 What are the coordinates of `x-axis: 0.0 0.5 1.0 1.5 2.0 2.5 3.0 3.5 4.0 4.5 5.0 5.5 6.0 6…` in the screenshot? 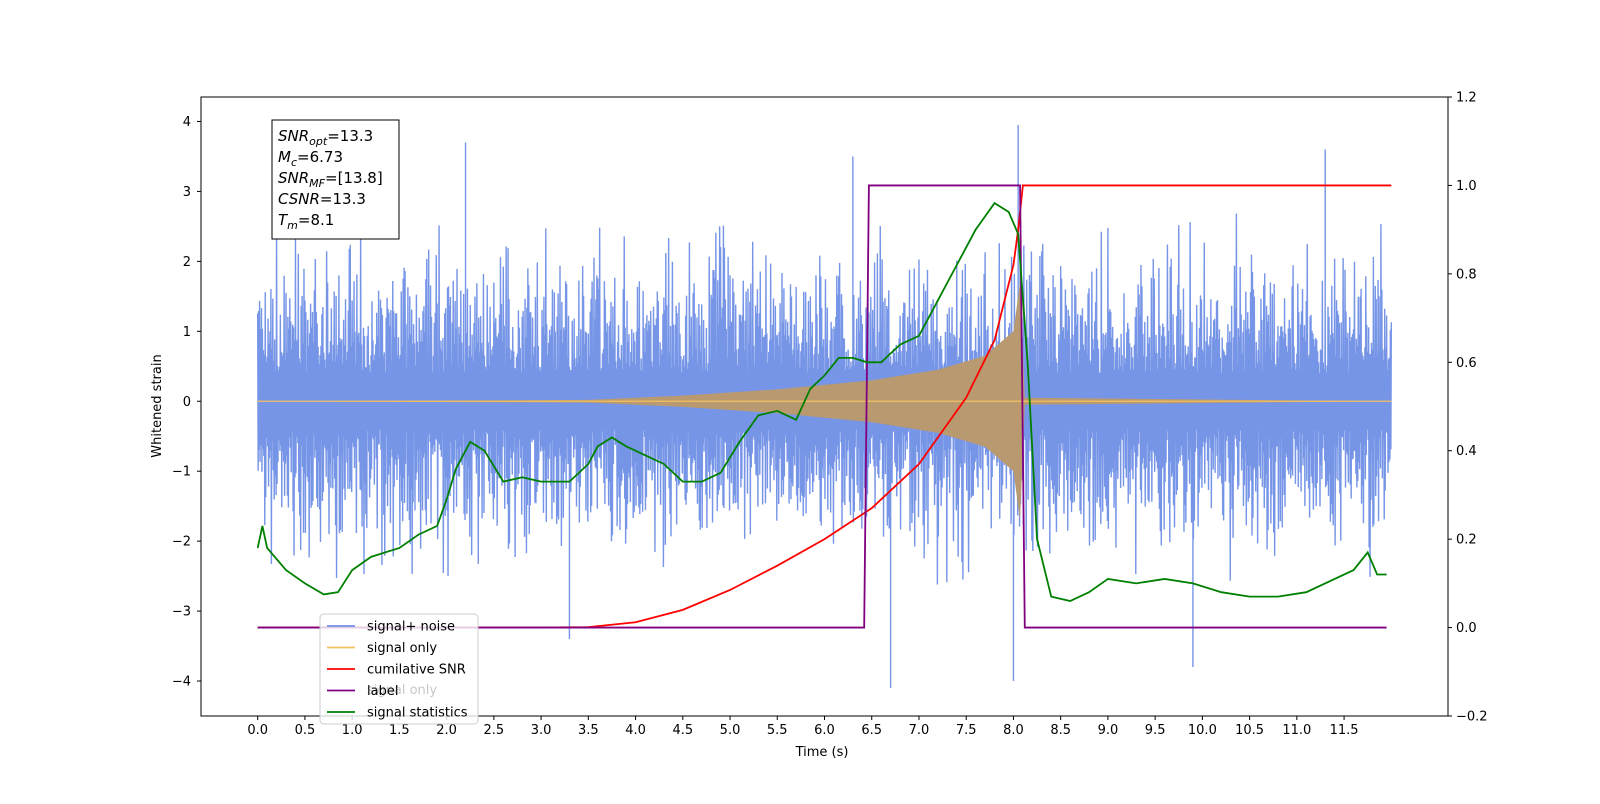 It's located at (803, 727).